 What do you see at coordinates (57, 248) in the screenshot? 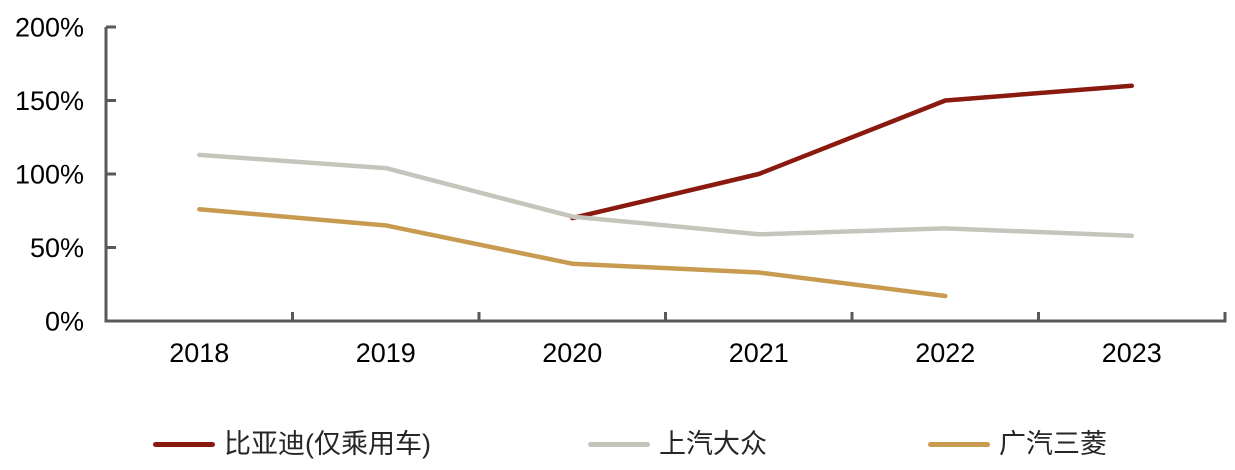
I see `y-axis-label: 50%` at bounding box center [57, 248].